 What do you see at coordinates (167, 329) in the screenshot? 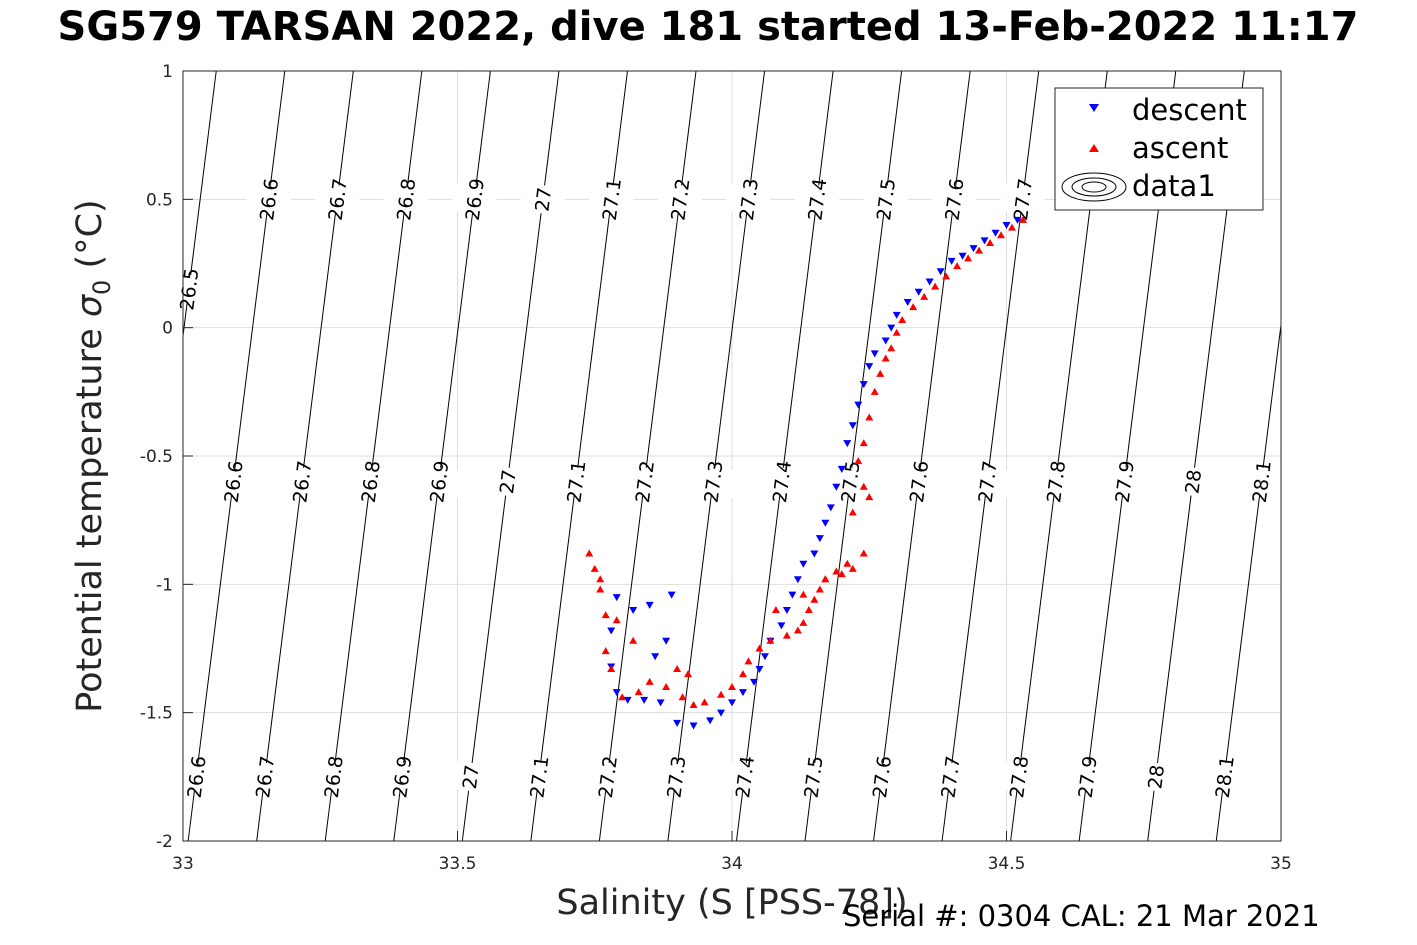
I see `y-tick-label: 0` at bounding box center [167, 329].